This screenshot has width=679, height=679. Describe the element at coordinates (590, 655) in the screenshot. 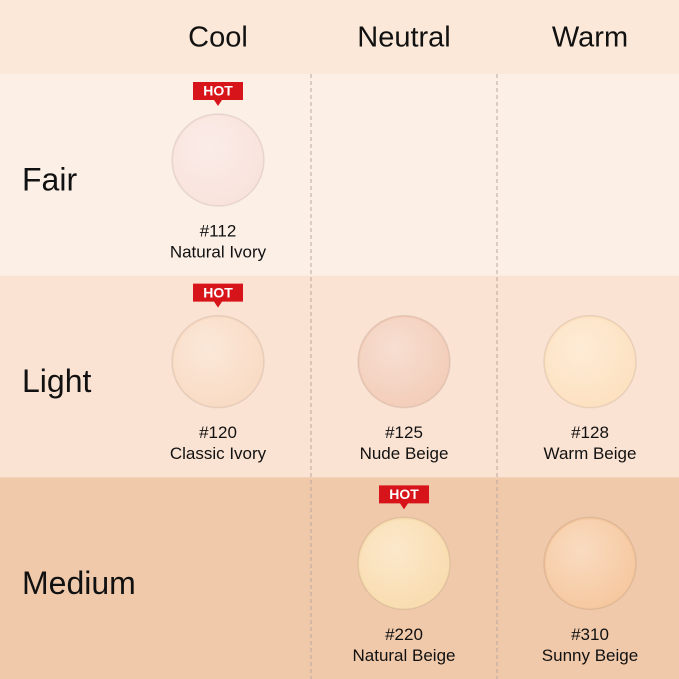

I see `shade-name: Sunny Beige` at that location.